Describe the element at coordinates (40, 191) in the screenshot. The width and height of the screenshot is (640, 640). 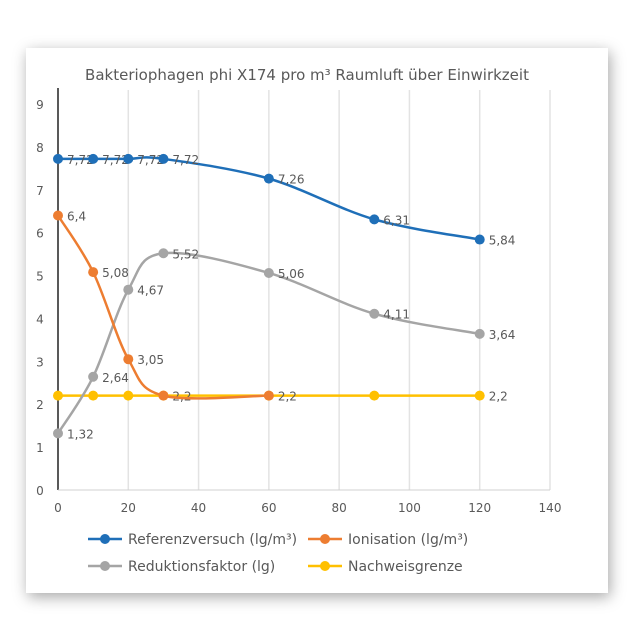
I see `y-tick-label: 7` at that location.